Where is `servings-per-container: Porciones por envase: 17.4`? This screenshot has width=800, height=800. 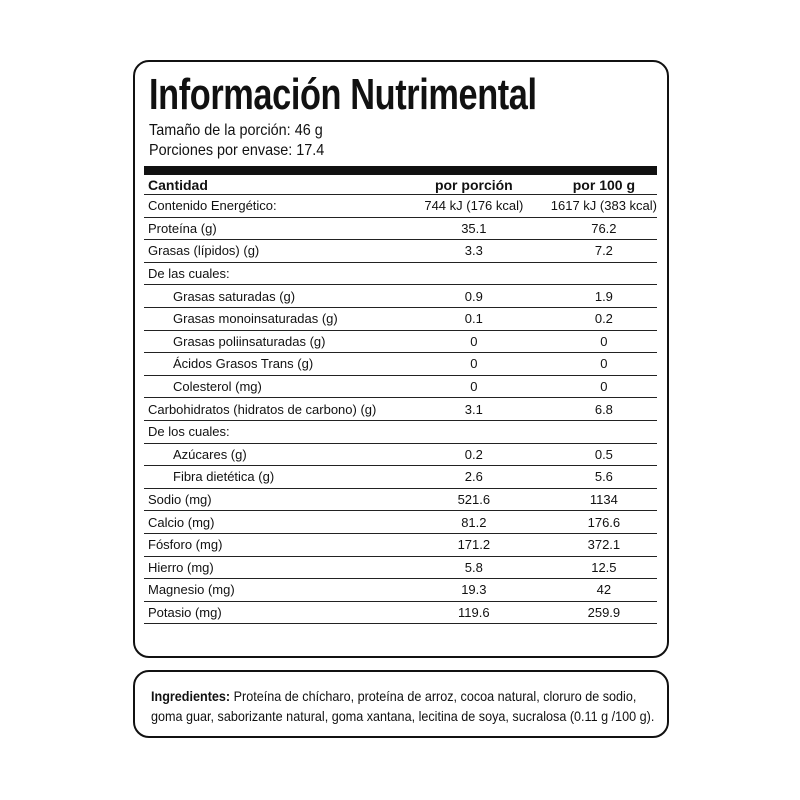
servings-per-container: Porciones por envase: 17.4 is located at coordinates (237, 150).